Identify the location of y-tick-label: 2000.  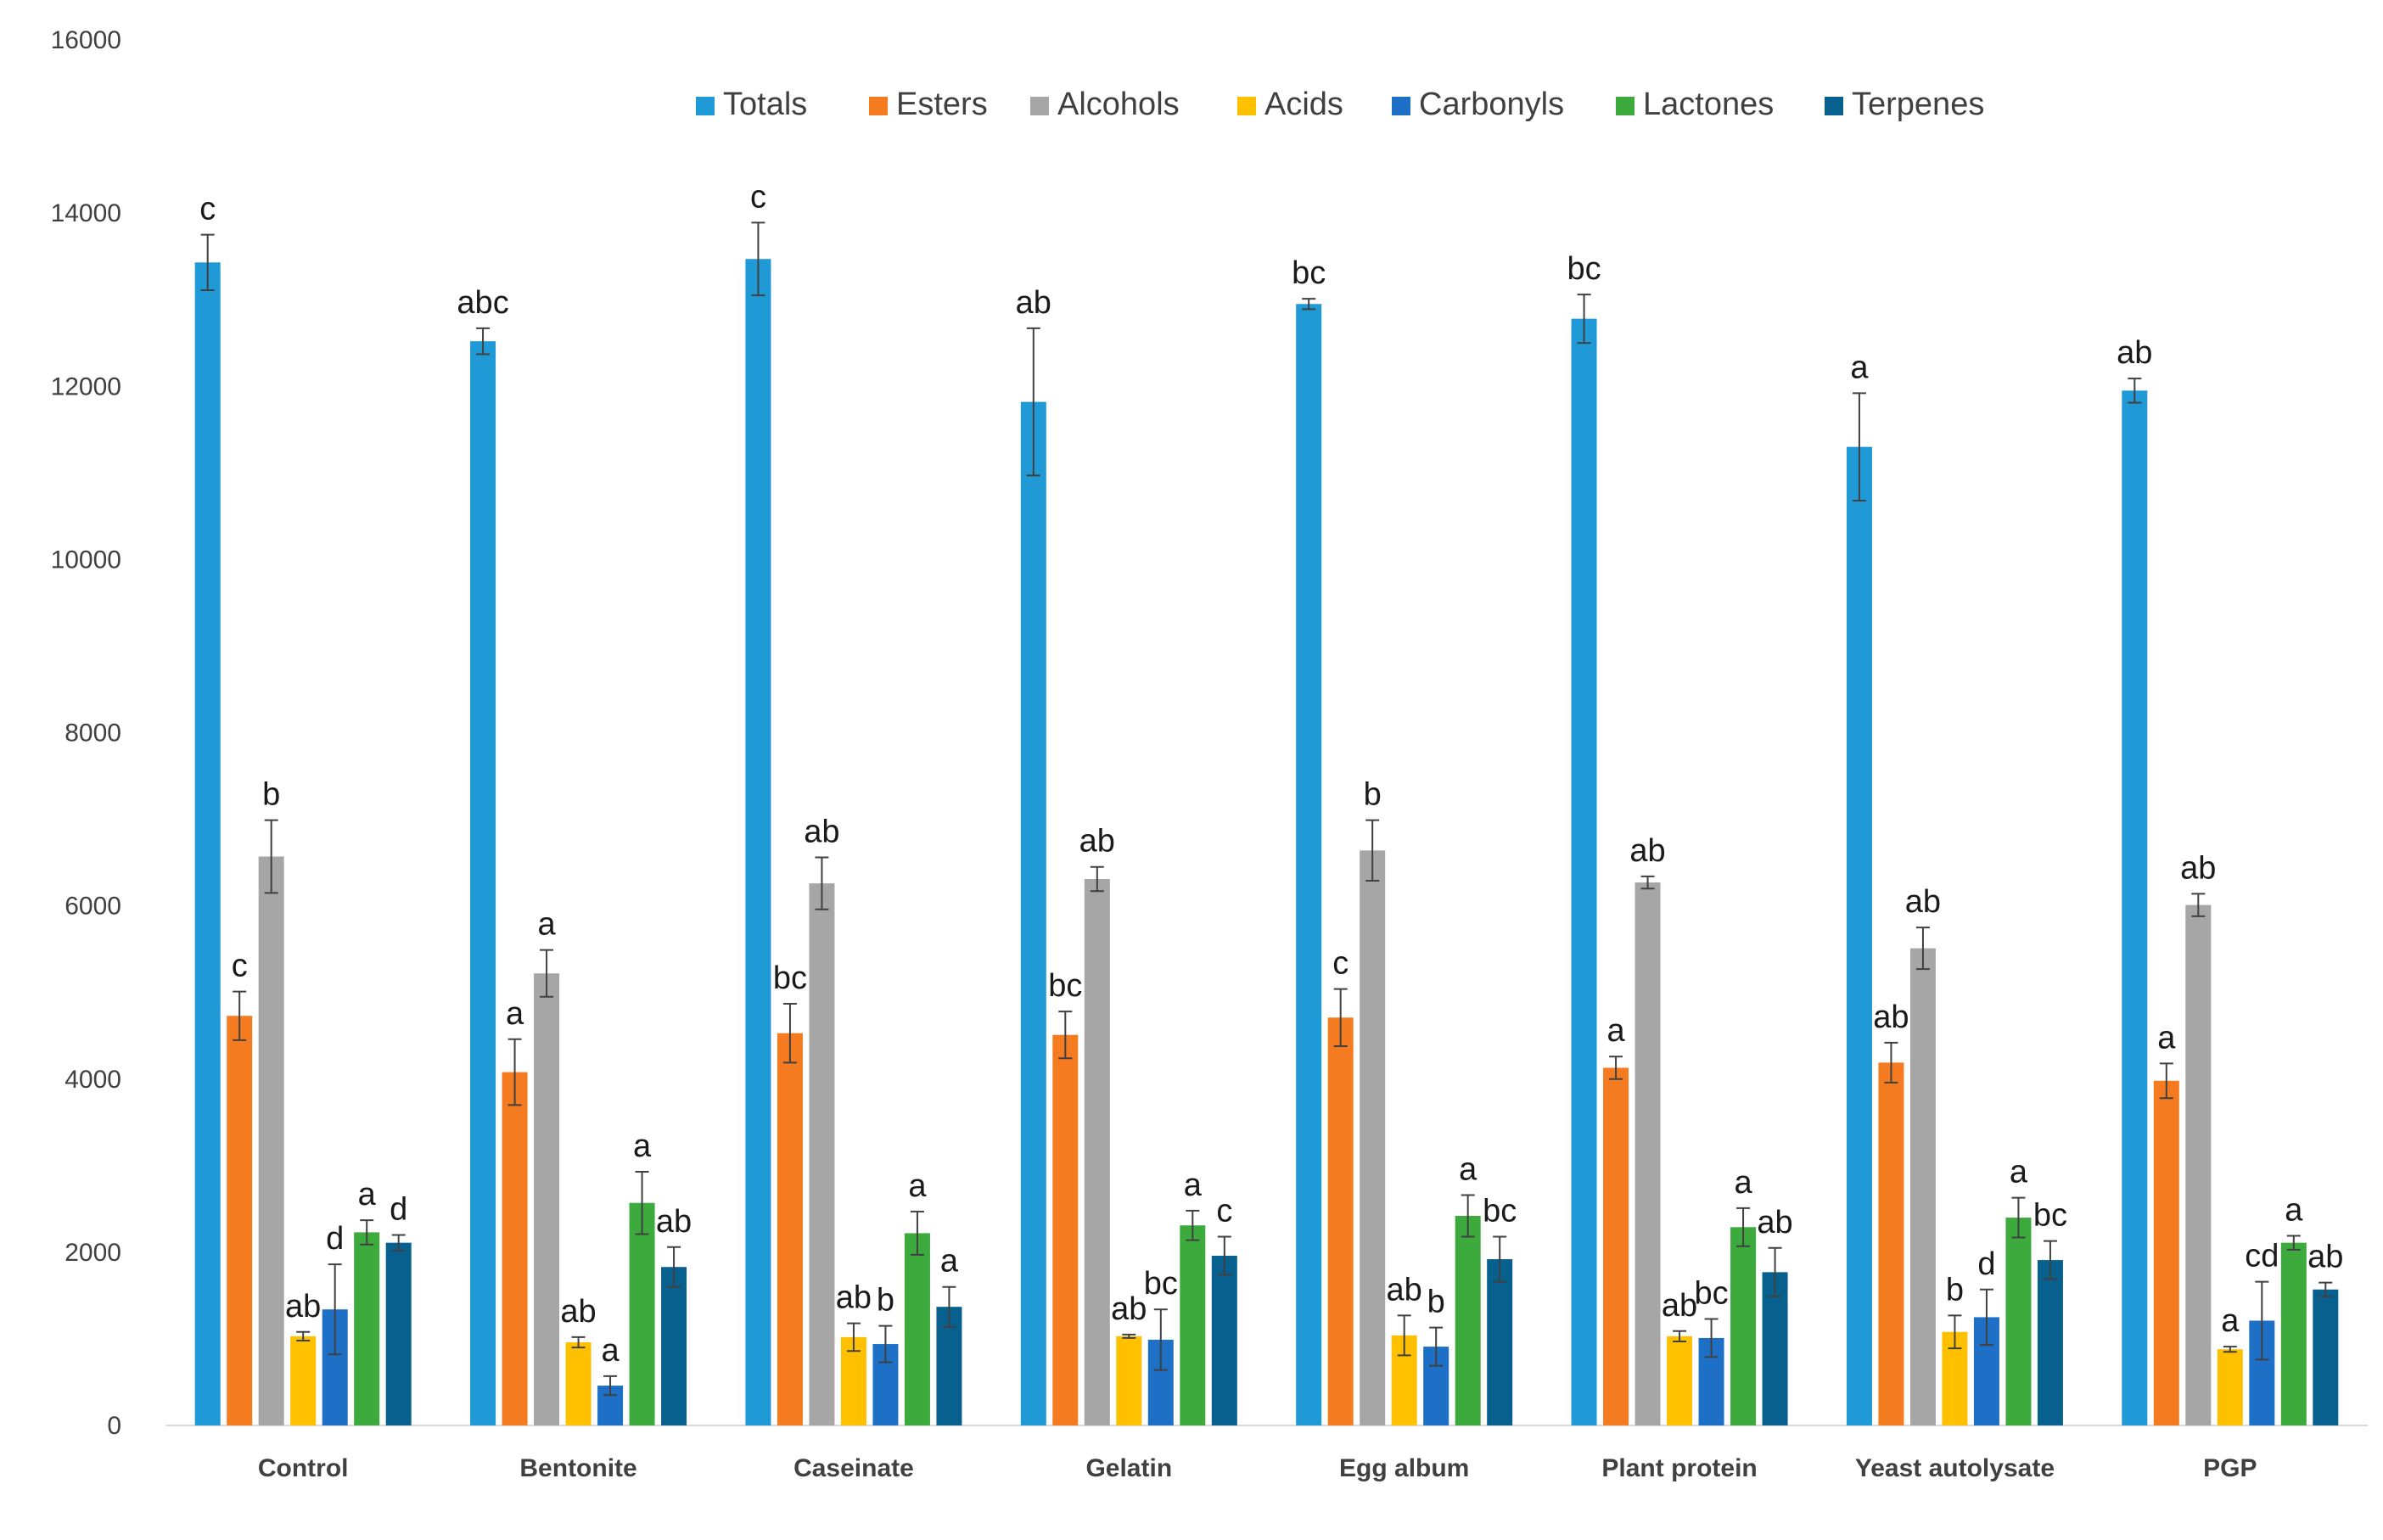
(92, 1253).